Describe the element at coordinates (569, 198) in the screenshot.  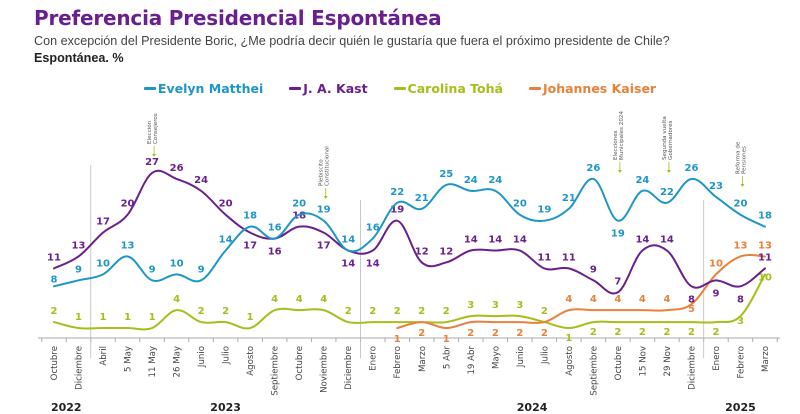
I see `data-label: 21` at that location.